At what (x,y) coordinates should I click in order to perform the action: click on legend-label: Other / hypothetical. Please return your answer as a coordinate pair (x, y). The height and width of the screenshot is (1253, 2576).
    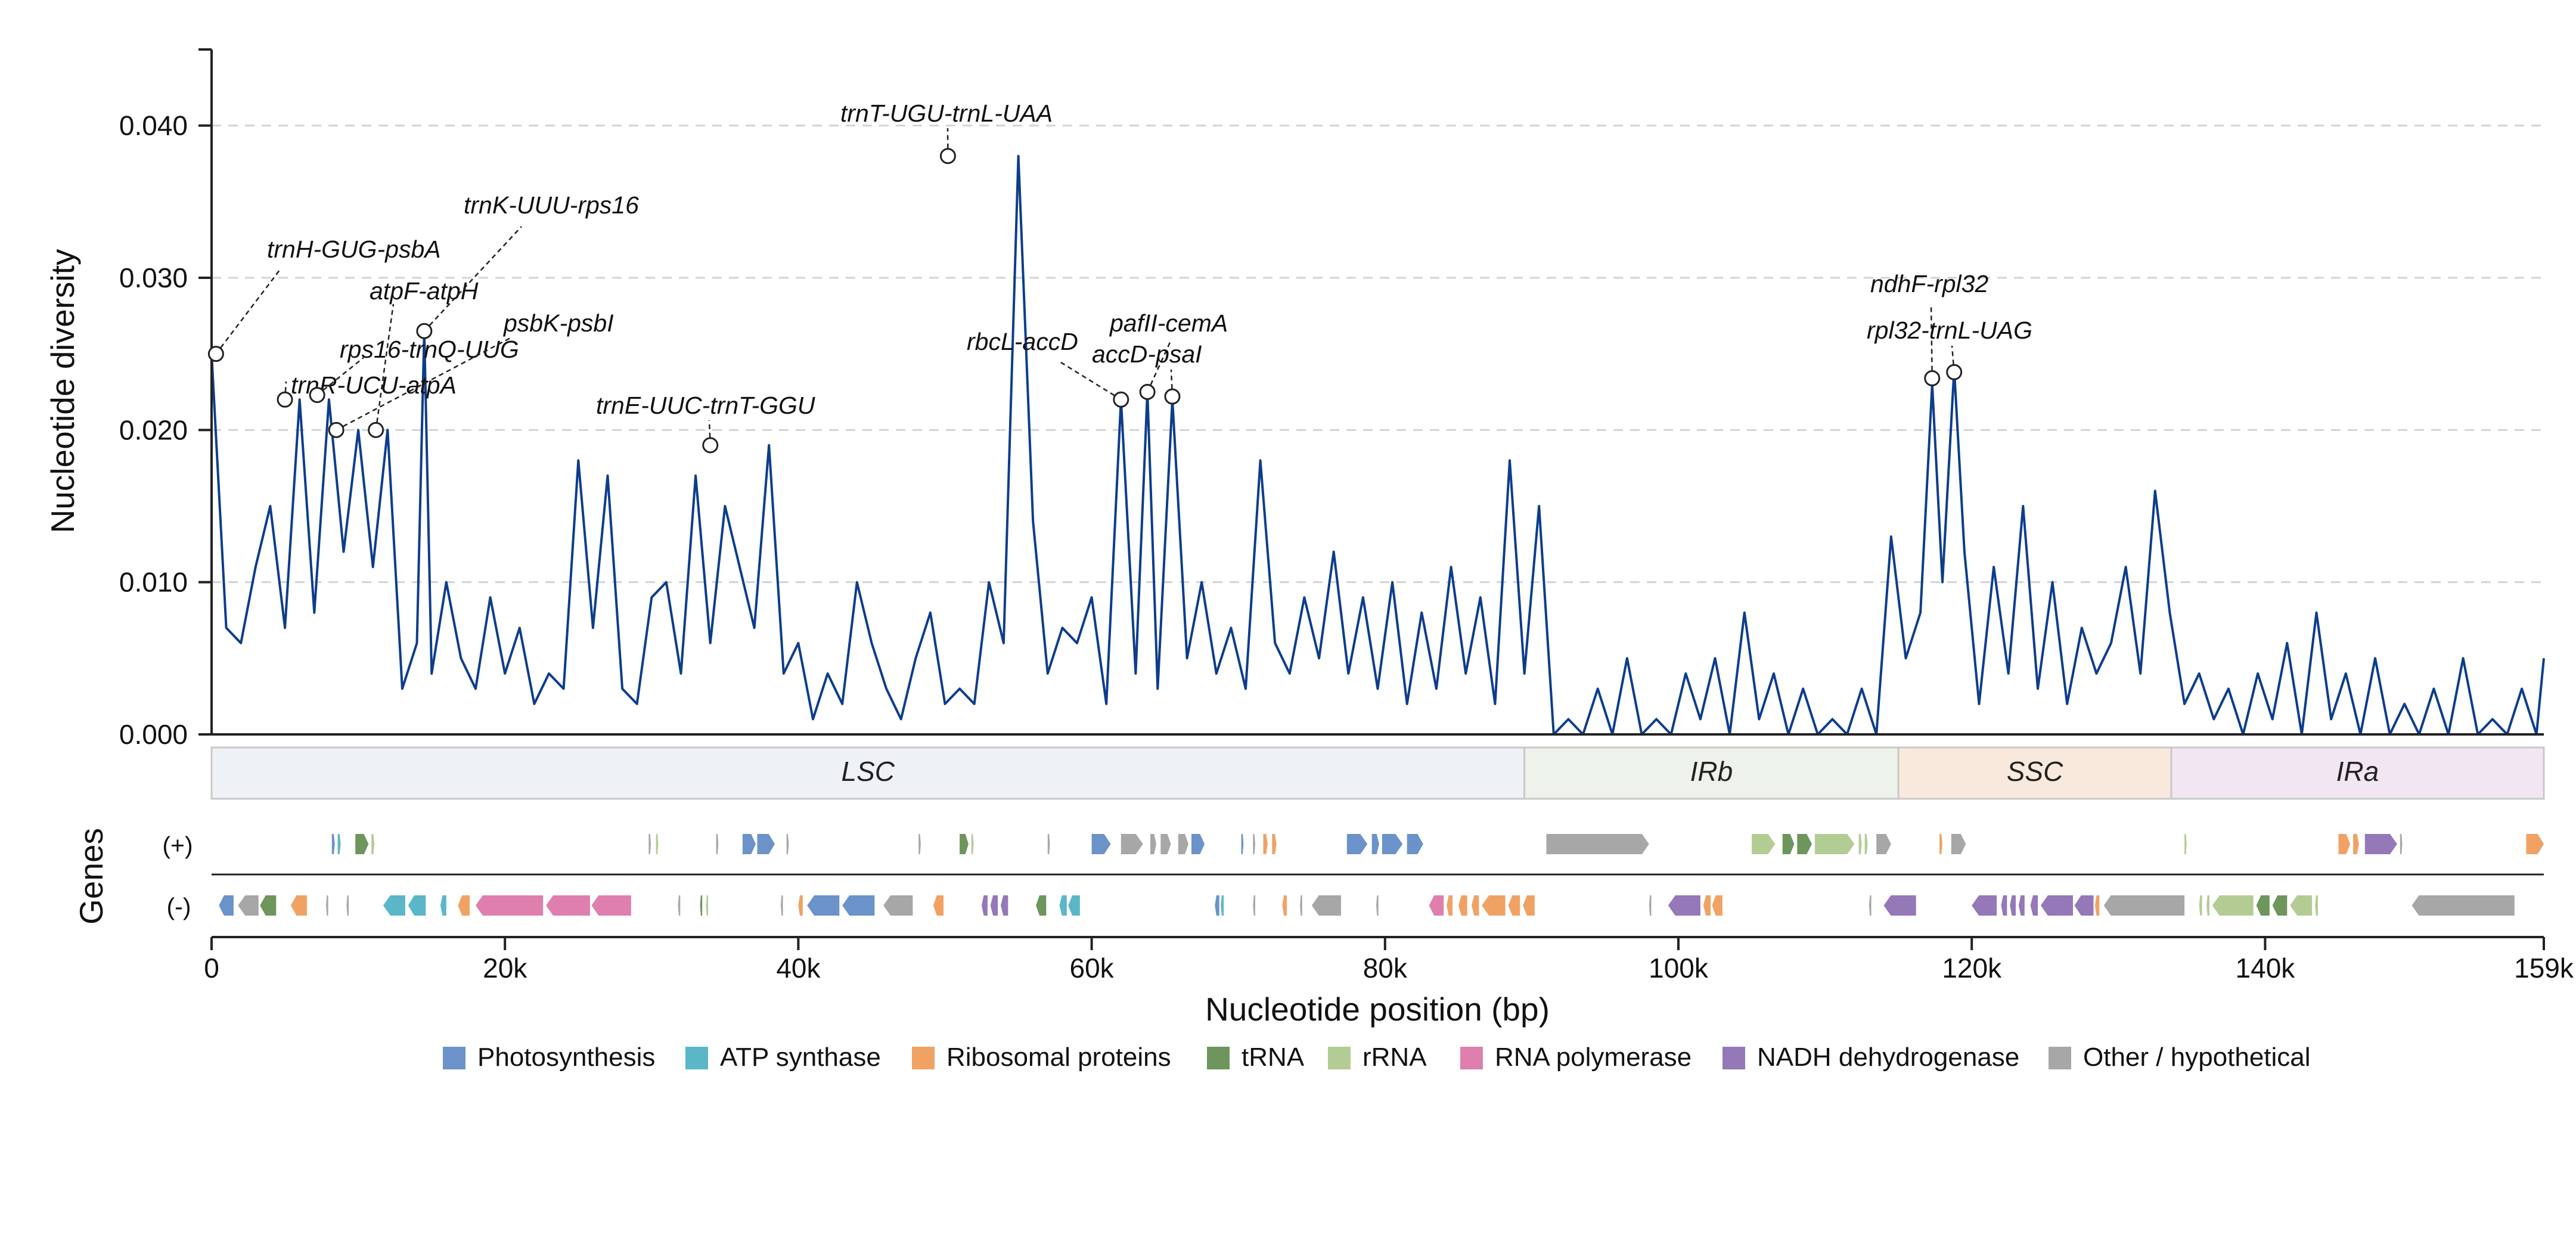
    Looking at the image, I should click on (2197, 1057).